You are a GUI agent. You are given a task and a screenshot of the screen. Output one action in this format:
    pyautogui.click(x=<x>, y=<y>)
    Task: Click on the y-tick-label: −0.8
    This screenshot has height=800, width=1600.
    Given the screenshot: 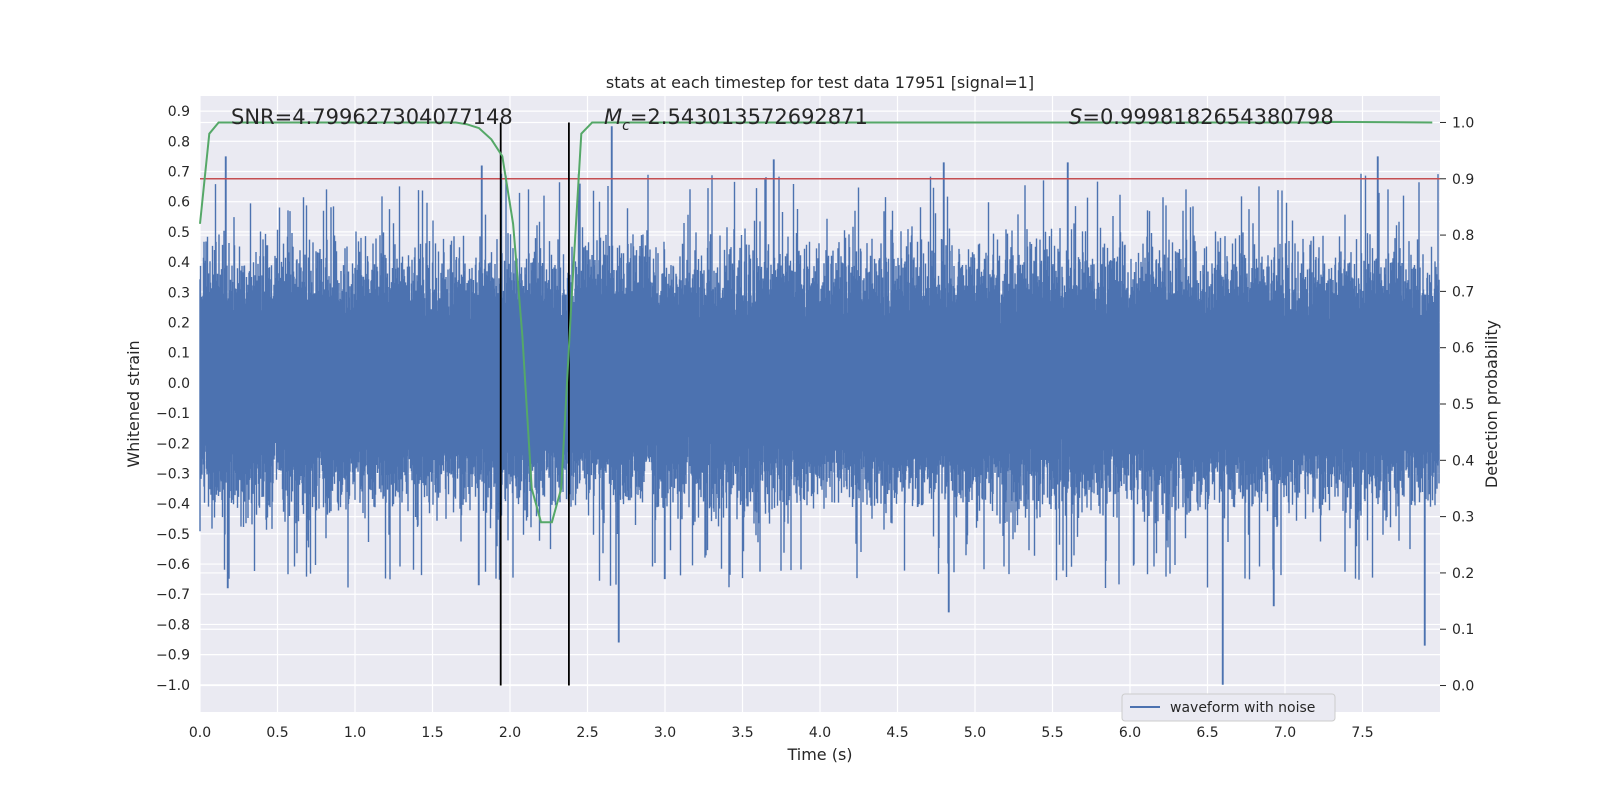 What is the action you would take?
    pyautogui.click(x=173, y=625)
    